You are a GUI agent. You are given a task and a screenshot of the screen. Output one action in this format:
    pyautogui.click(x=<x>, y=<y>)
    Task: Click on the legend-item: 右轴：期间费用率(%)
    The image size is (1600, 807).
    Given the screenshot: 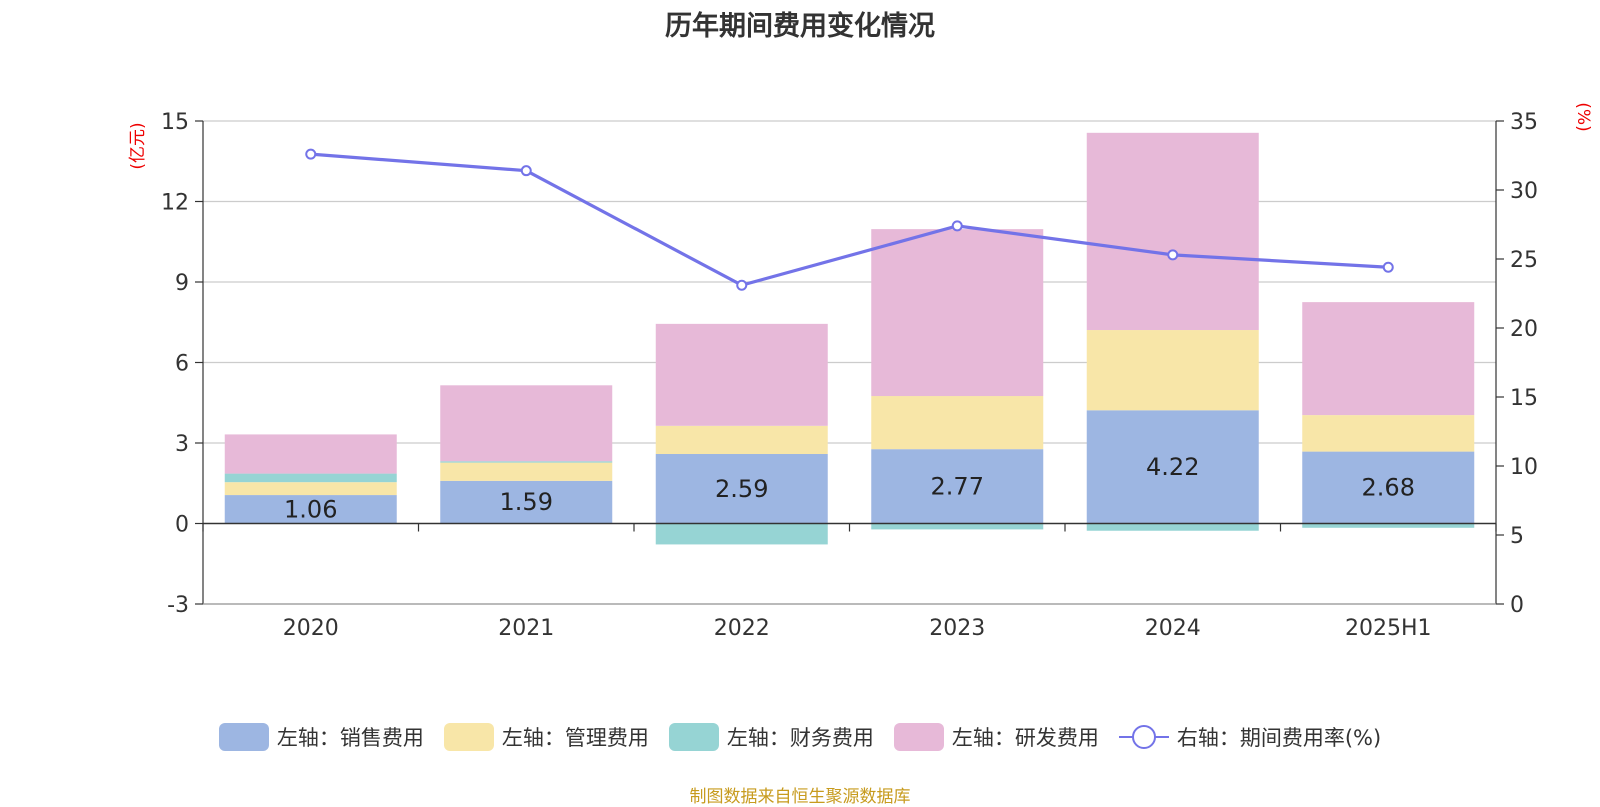 What is the action you would take?
    pyautogui.click(x=1250, y=737)
    